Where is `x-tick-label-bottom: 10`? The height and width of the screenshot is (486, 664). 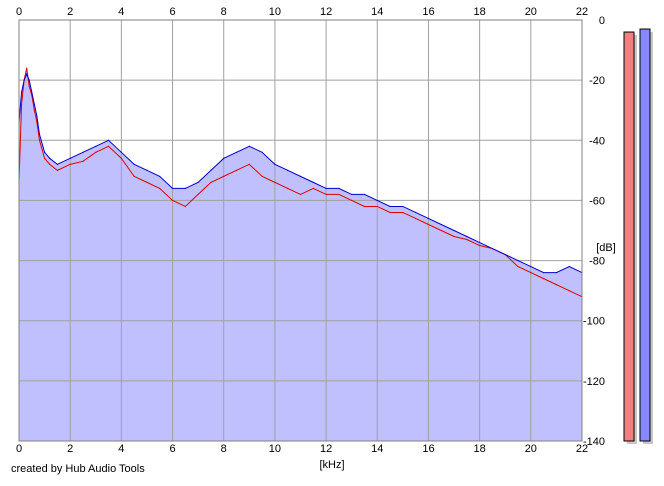
x-tick-label-bottom: 10 is located at coordinates (275, 449).